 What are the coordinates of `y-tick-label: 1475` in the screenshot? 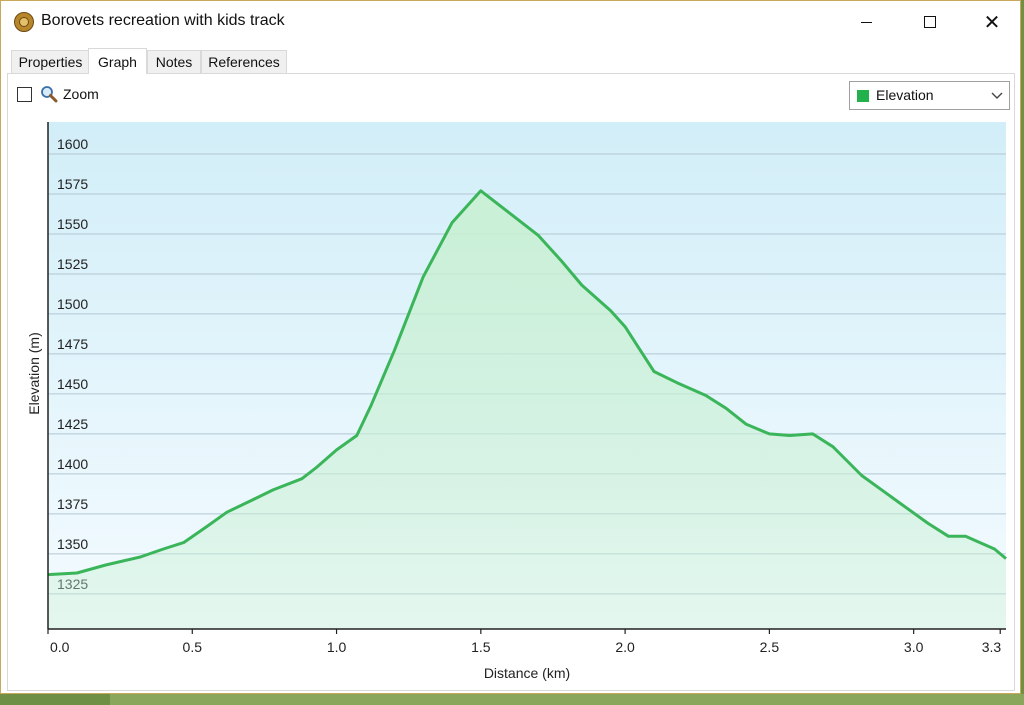 It's located at (72, 344).